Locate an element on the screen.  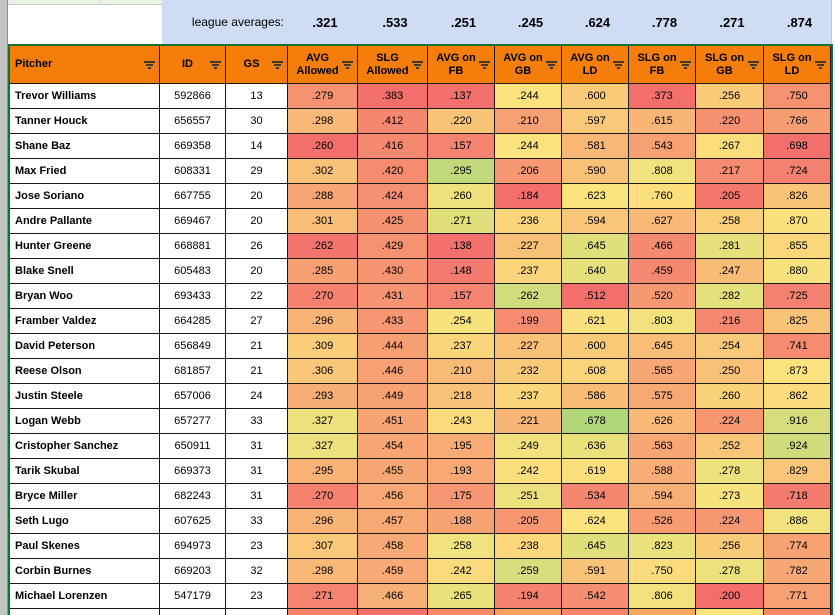
cell-games-started: 23 is located at coordinates (257, 546).